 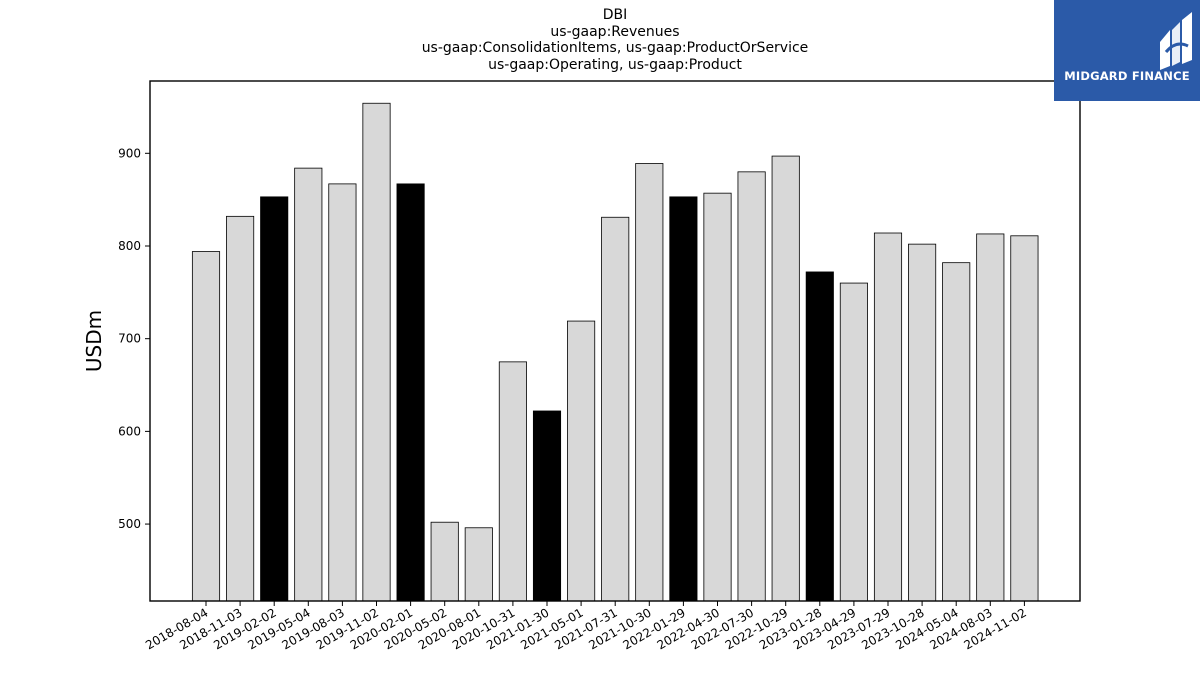 What do you see at coordinates (94, 341) in the screenshot?
I see `y-axis-label: USDm` at bounding box center [94, 341].